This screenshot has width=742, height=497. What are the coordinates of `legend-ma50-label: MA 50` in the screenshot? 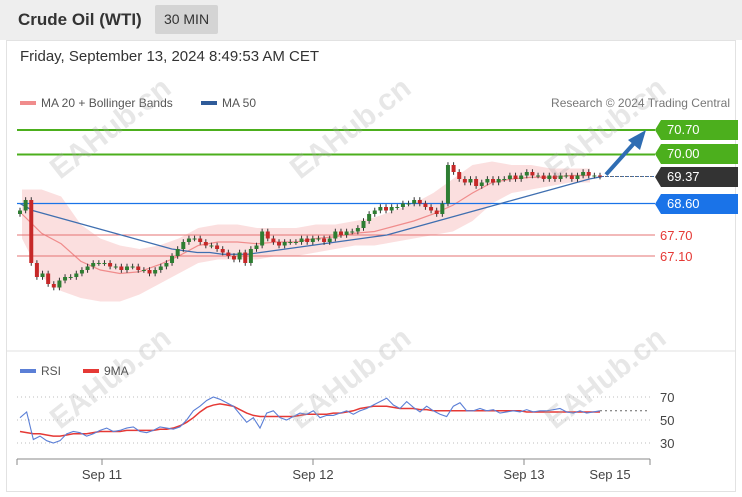 It's located at (239, 103).